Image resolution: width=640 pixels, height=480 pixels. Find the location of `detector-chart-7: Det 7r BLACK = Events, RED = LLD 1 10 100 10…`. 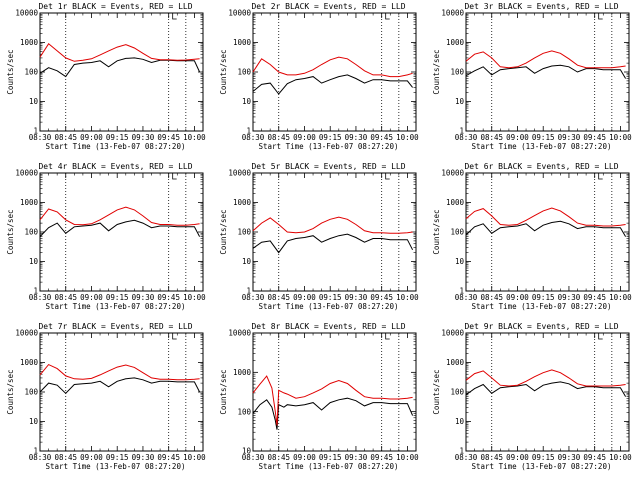

detector-chart-7: Det 7r BLACK = Events, RED = LLD 1 10 100 10… is located at coordinates (106, 396).